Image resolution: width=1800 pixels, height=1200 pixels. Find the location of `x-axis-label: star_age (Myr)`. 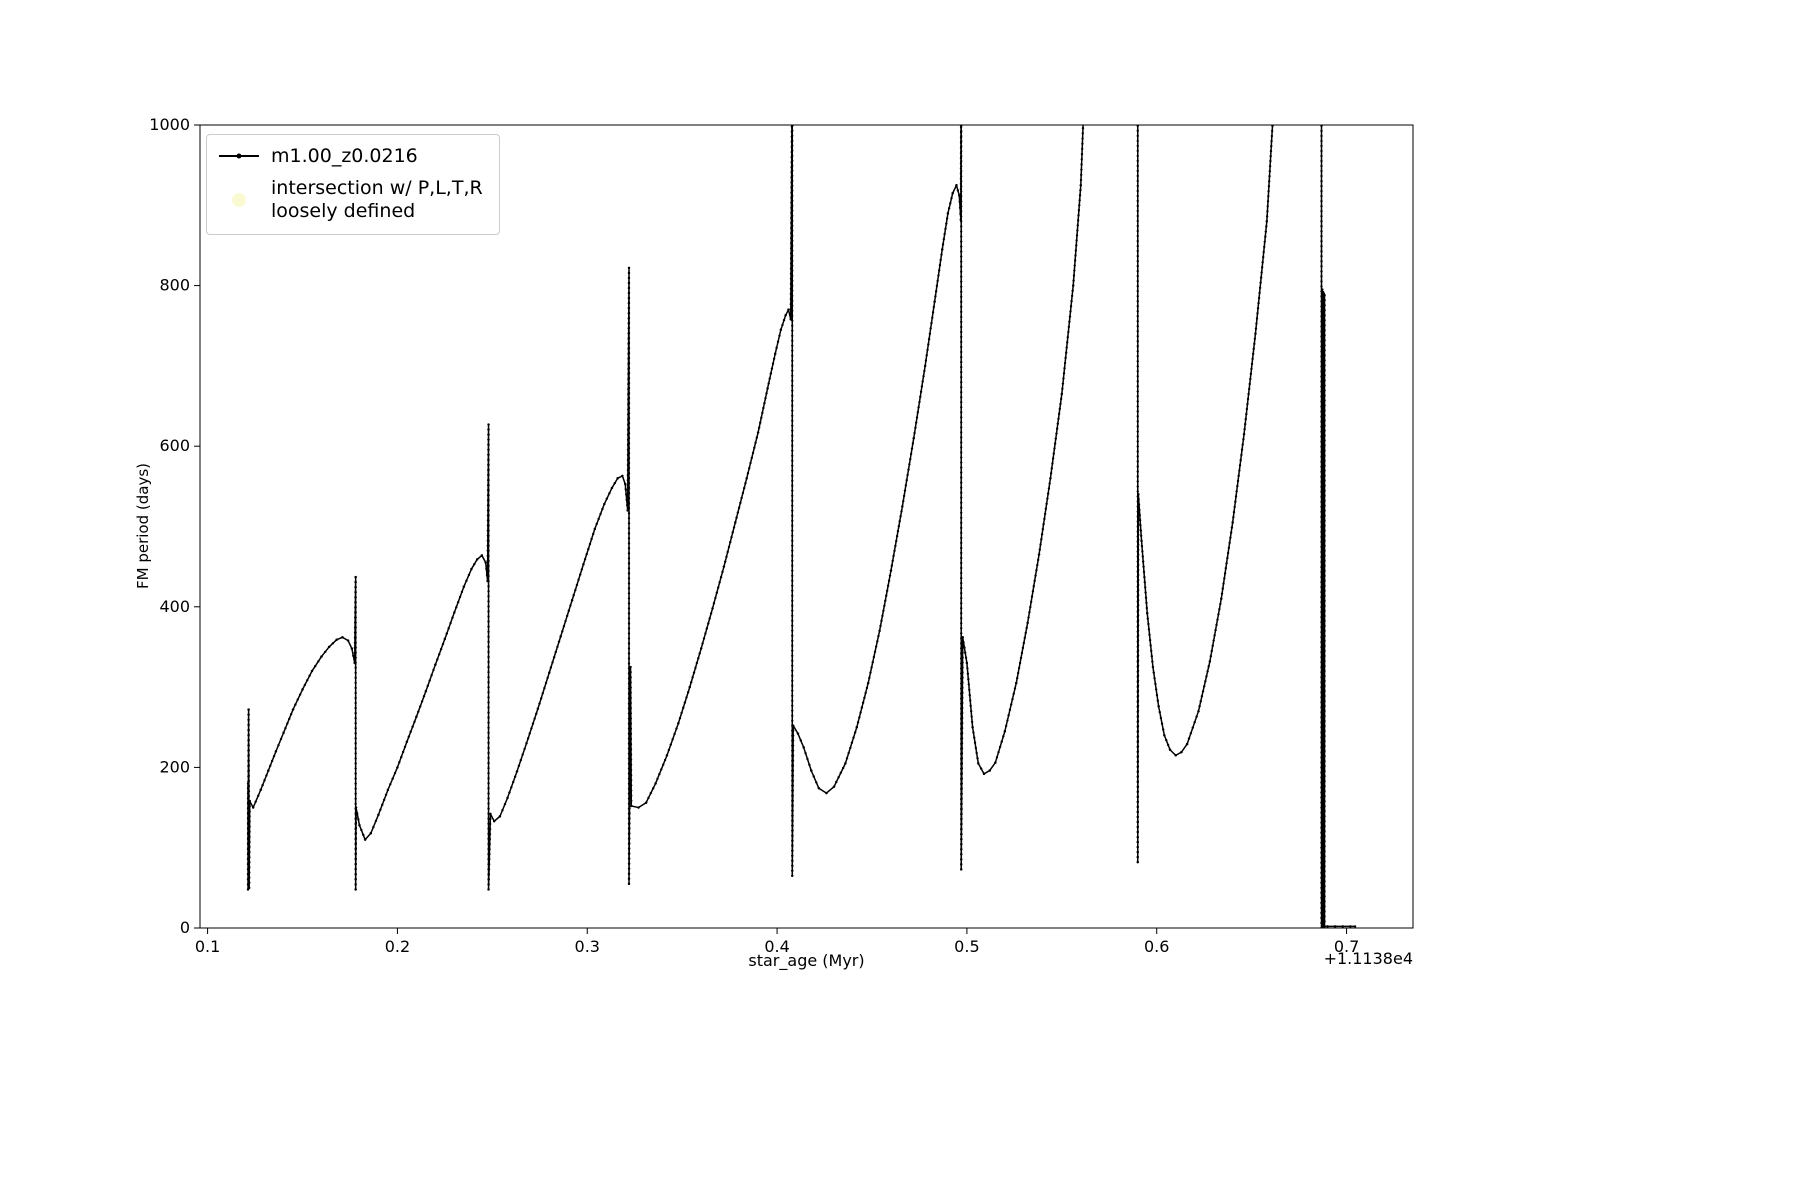

x-axis-label: star_age (Myr) is located at coordinates (806, 960).